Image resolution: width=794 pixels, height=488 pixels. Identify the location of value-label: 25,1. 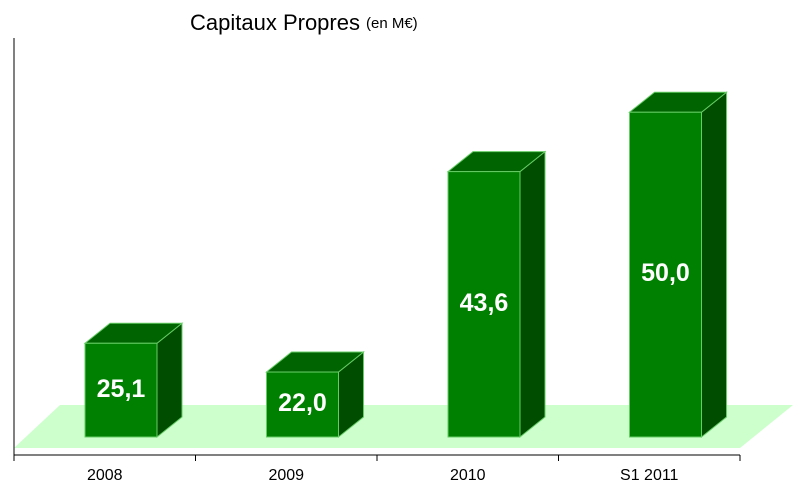
(121, 389).